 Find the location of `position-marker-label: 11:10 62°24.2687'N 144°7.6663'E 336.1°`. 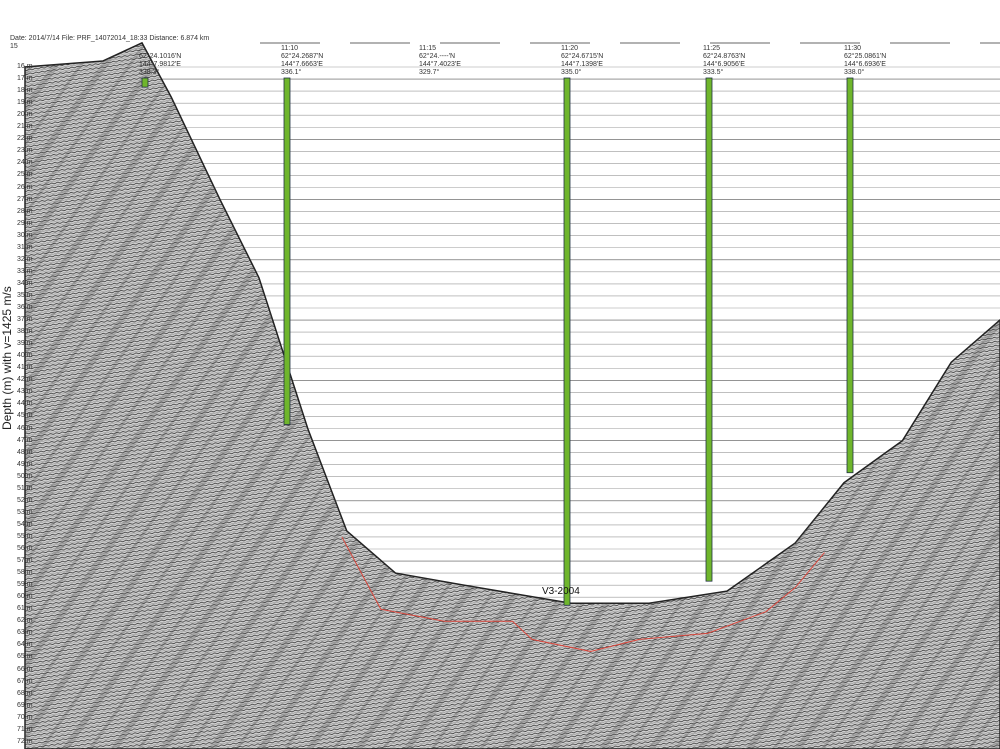

position-marker-label: 11:10 62°24.2687'N 144°7.6663'E 336.1° is located at coordinates (302, 61).